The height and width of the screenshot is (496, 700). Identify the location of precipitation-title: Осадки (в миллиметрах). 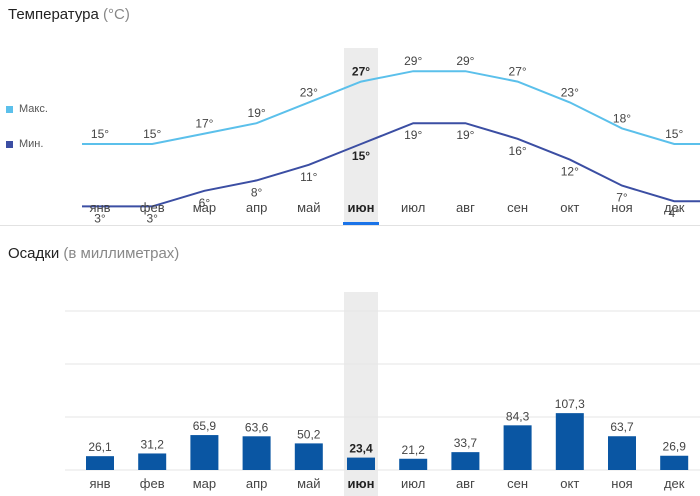
(93, 253).